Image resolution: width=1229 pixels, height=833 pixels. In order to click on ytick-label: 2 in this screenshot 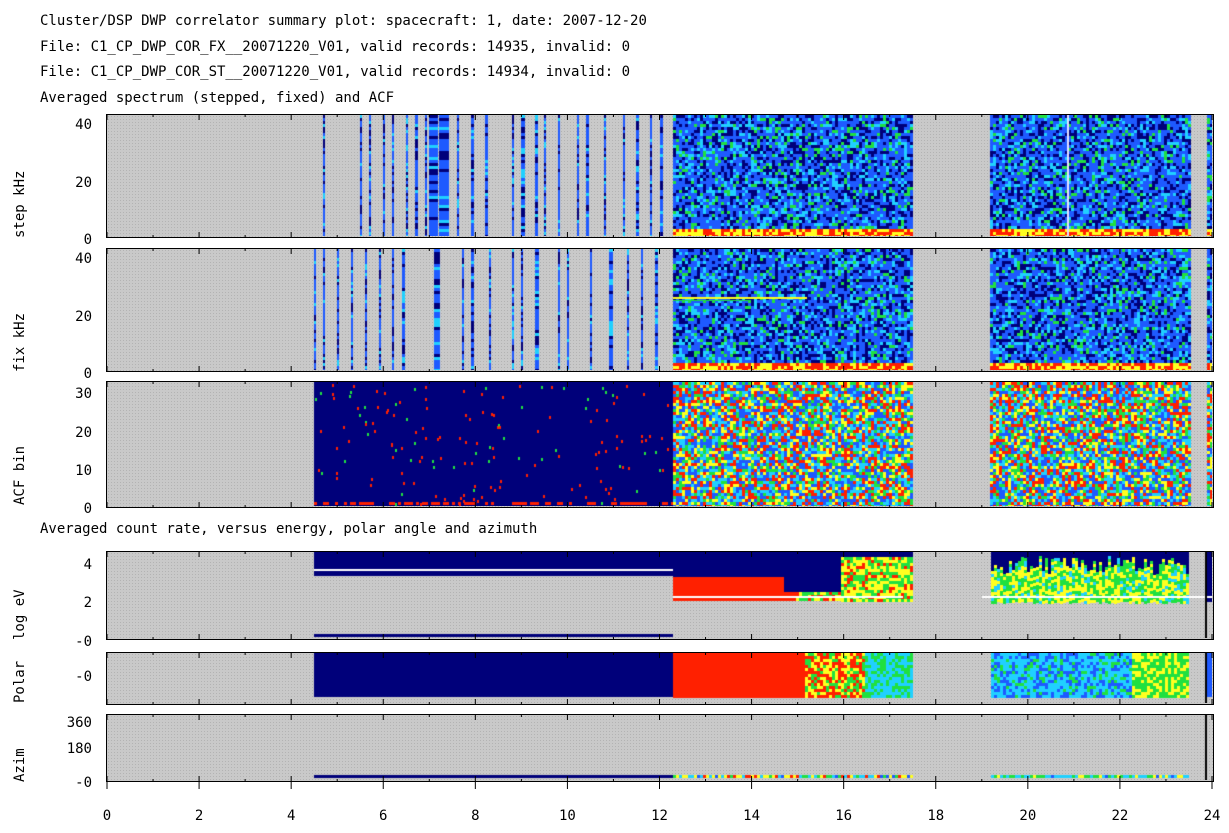, I will do `click(87, 603)`.